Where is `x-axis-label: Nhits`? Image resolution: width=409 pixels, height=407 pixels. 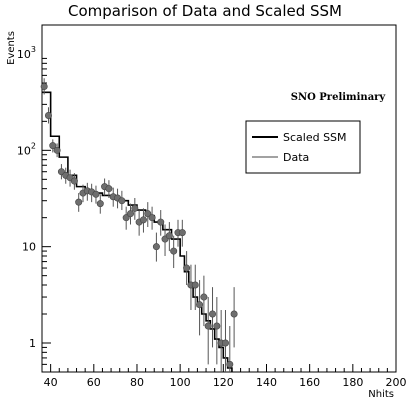 x-axis-label: Nhits is located at coordinates (381, 394).